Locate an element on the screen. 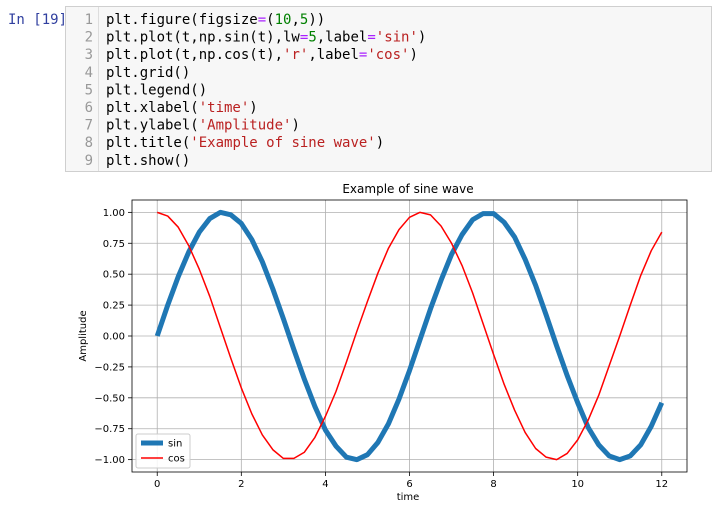  line-number: 6 is located at coordinates (89, 108).